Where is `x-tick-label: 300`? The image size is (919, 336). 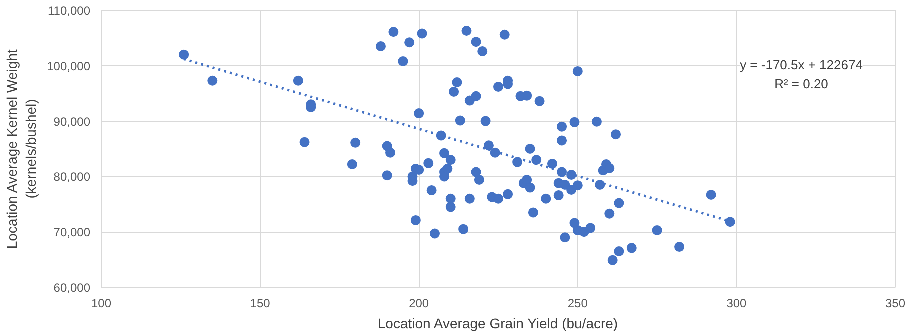 x-tick-label: 300 is located at coordinates (737, 303).